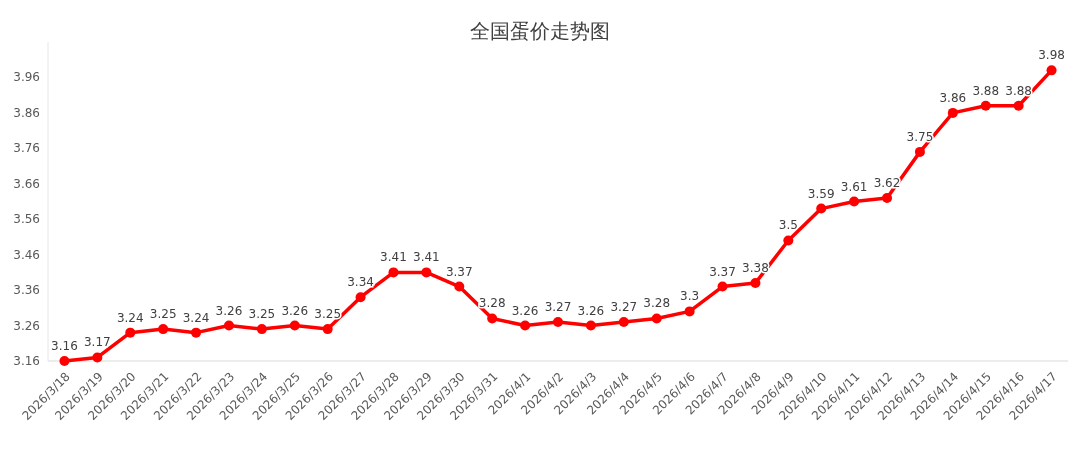 This screenshot has height=451, width=1080. I want to click on data-label: 3.61, so click(854, 186).